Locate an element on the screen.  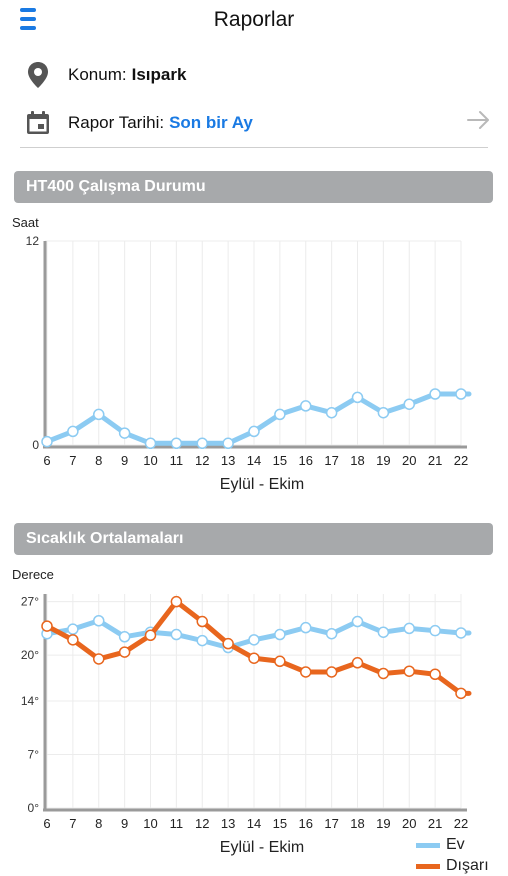
legend-item-disari: Dışarı is located at coordinates (452, 866).